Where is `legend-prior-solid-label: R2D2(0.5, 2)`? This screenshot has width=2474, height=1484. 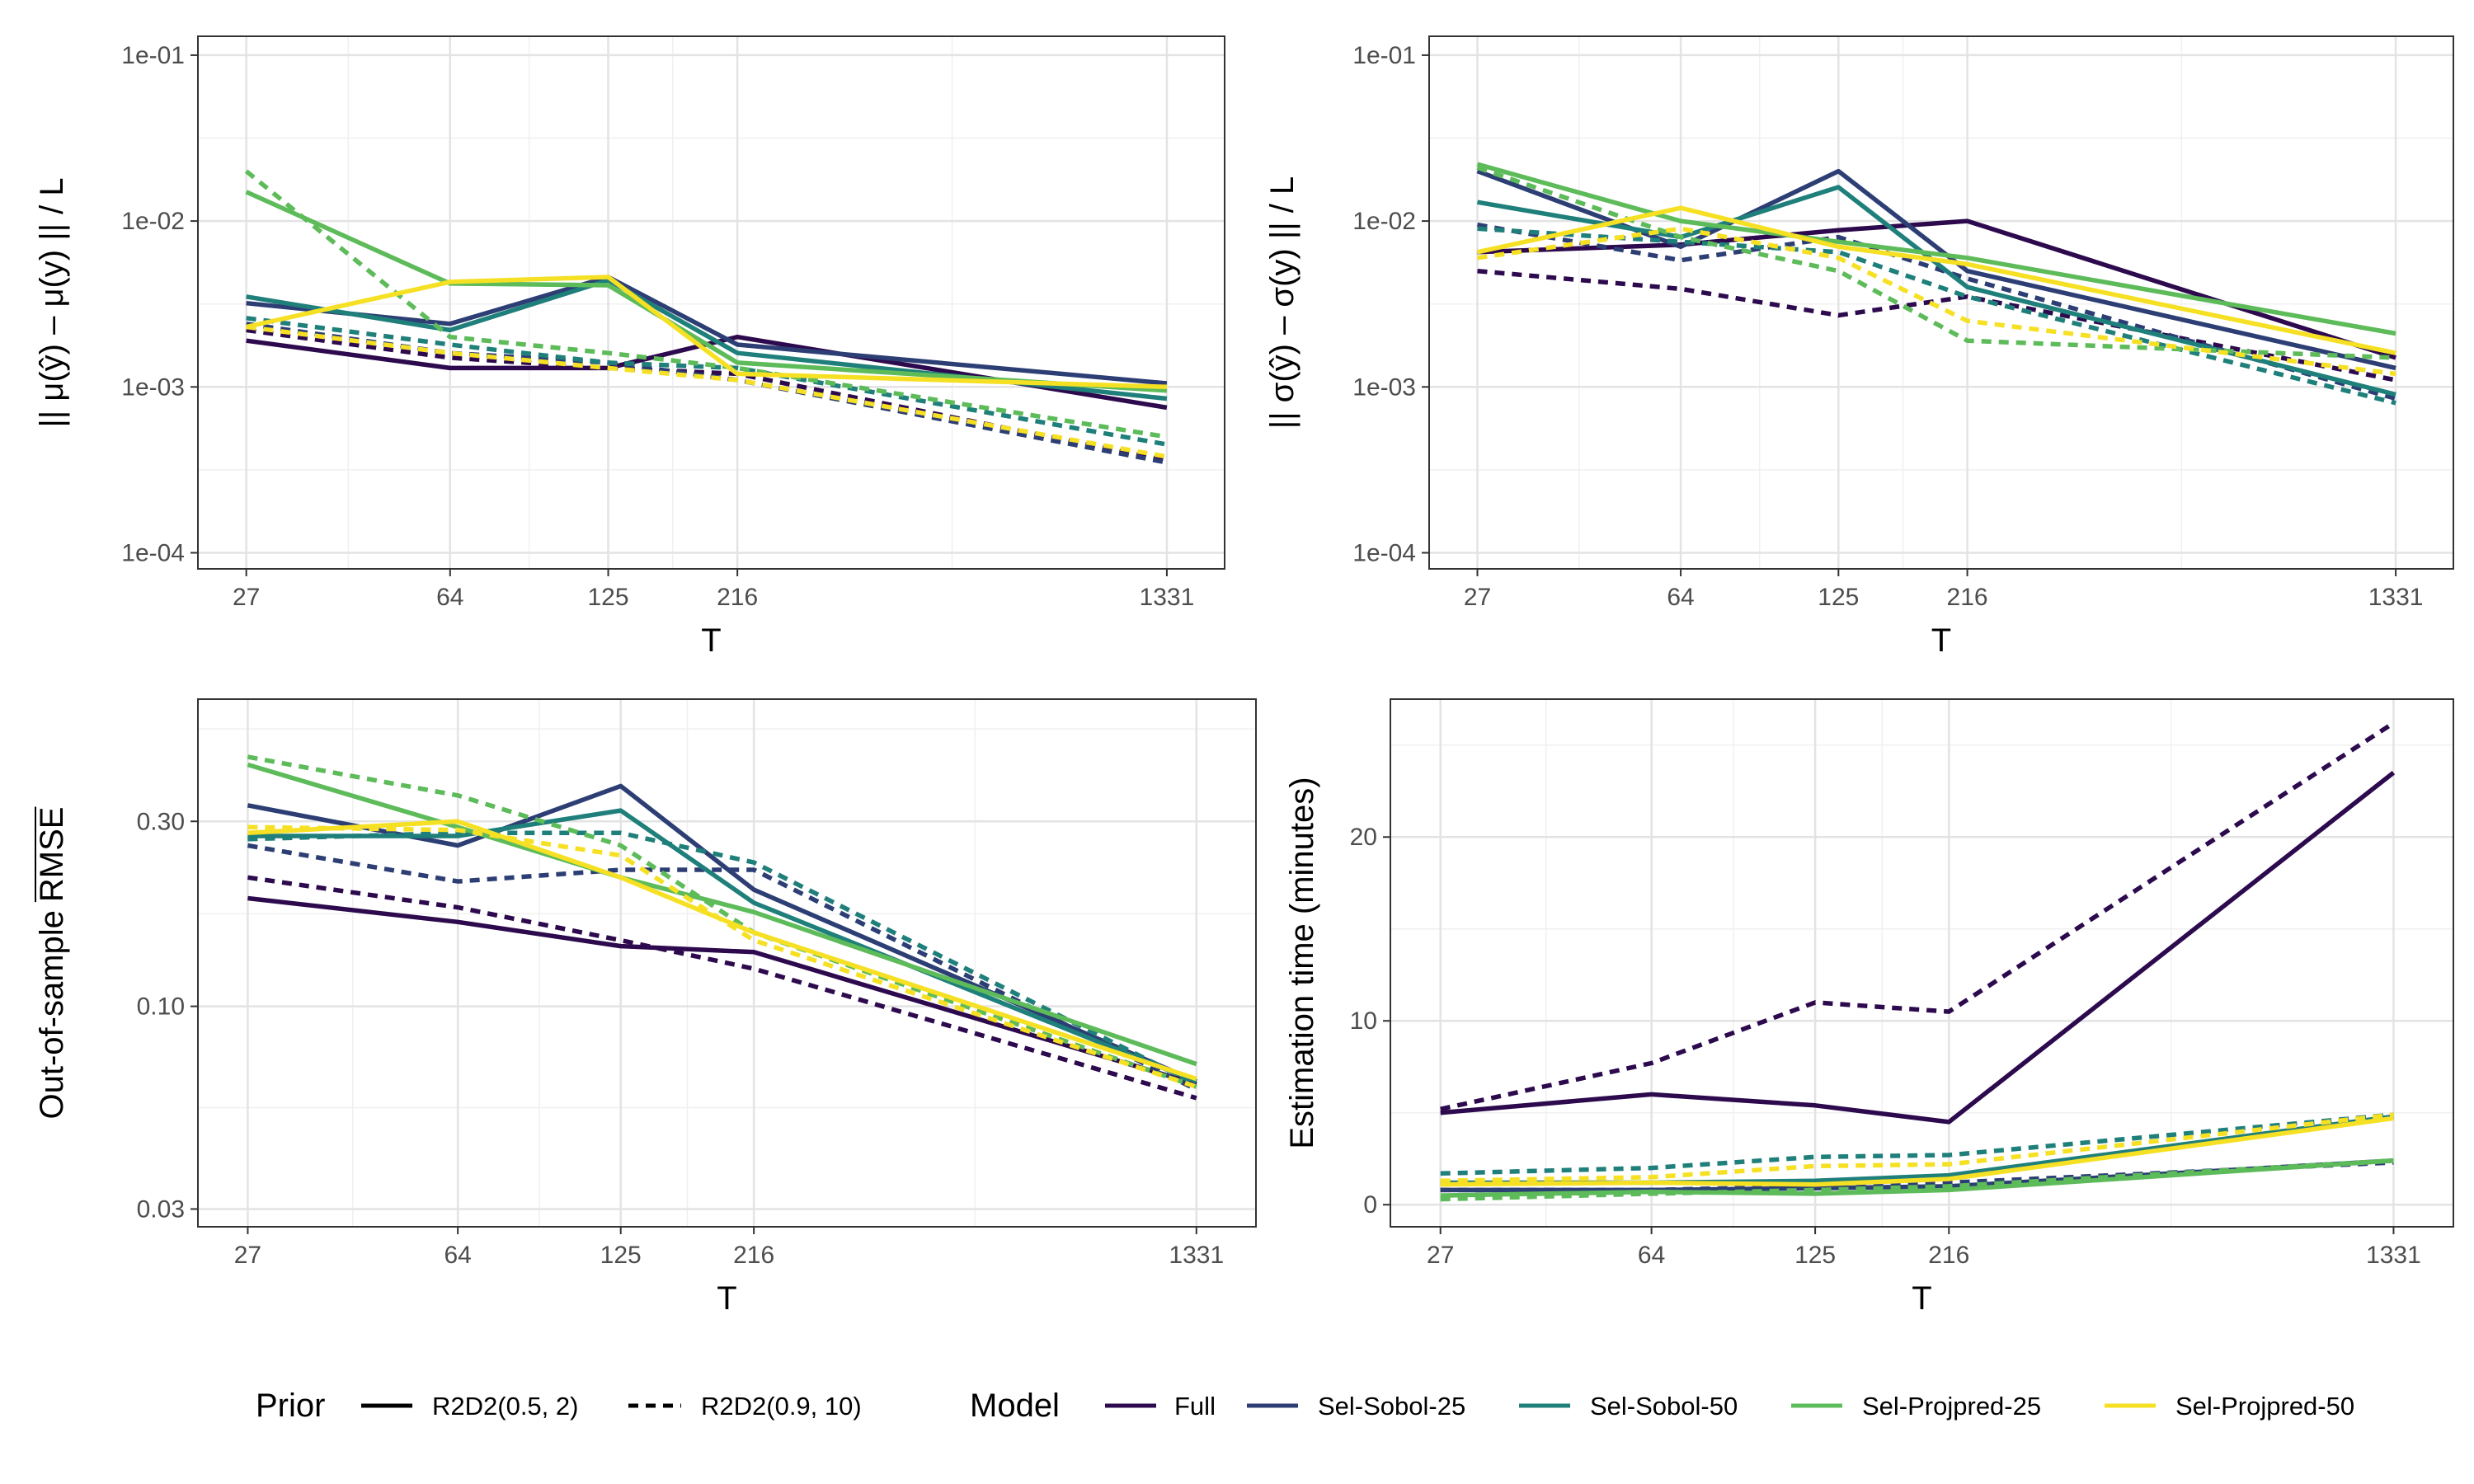
legend-prior-solid-label: R2D2(0.5, 2) is located at coordinates (505, 1406).